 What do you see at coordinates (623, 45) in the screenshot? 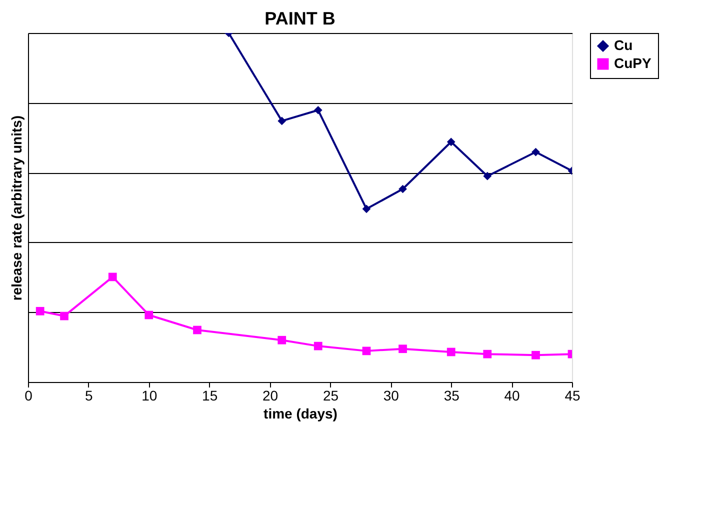
I see `legend-label: Cu` at bounding box center [623, 45].